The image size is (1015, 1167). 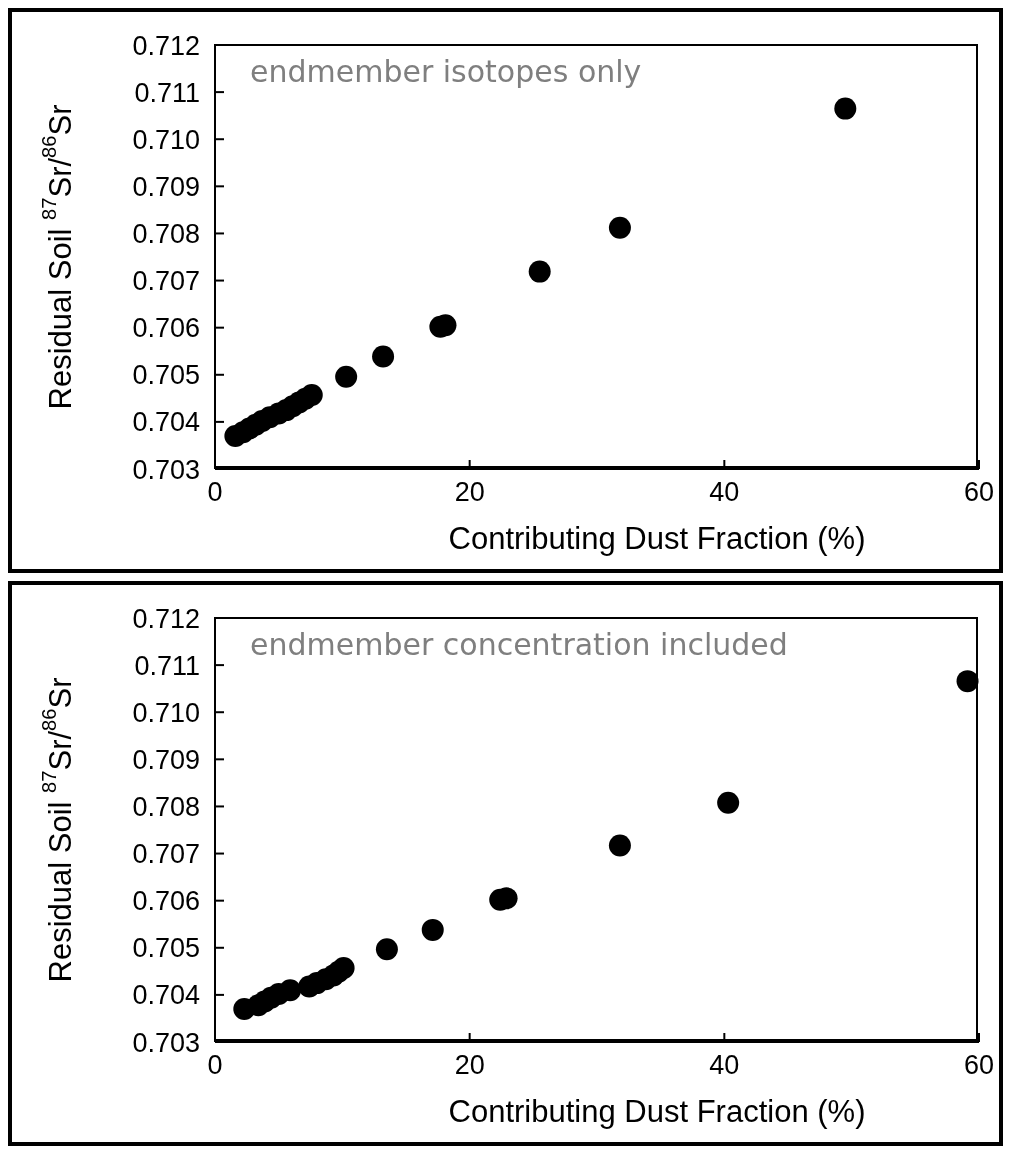 What do you see at coordinates (446, 71) in the screenshot?
I see `annotation: endmember isotopes only` at bounding box center [446, 71].